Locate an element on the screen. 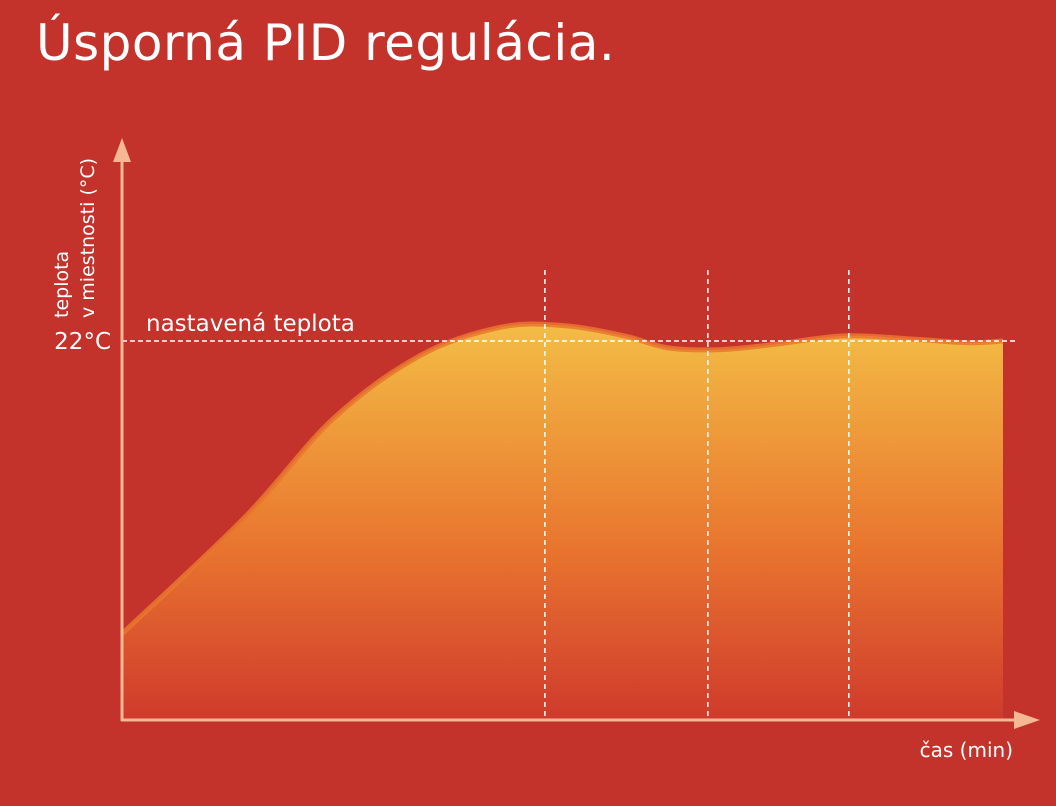  setpoint-label: nastavená teplota is located at coordinates (250, 324).